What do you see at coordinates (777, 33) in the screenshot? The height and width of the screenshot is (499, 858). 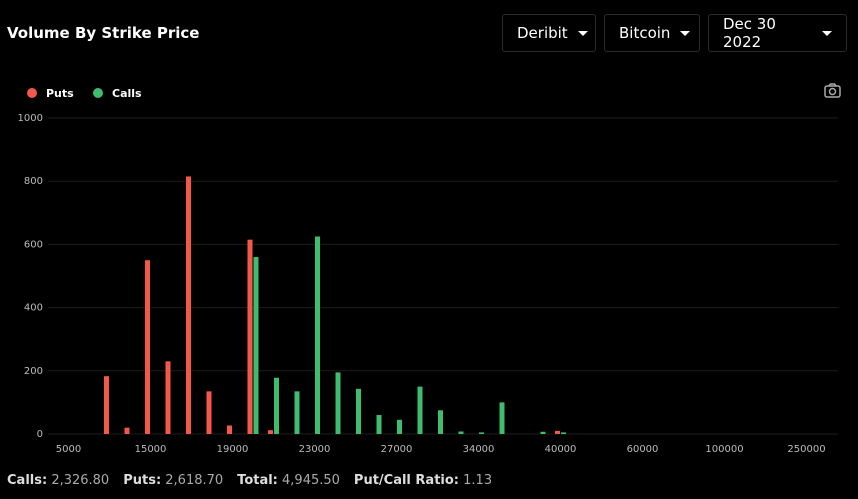 I see `expiry-select: Dec 30 2022` at bounding box center [777, 33].